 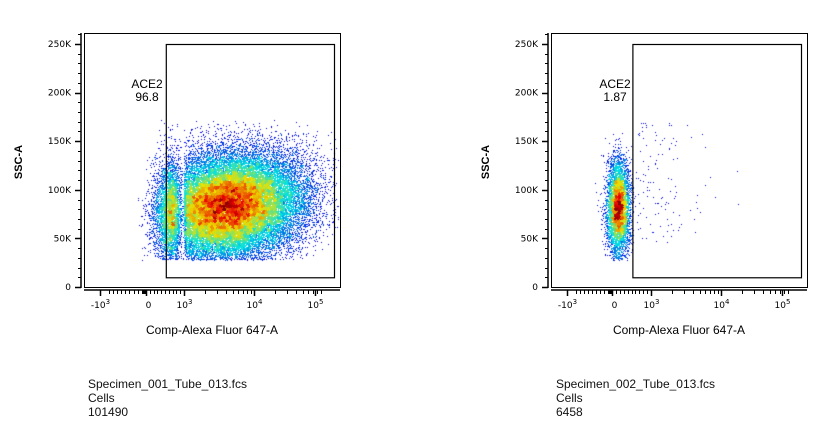 What do you see at coordinates (783, 304) in the screenshot?
I see `x-tick-label: 10⁵` at bounding box center [783, 304].